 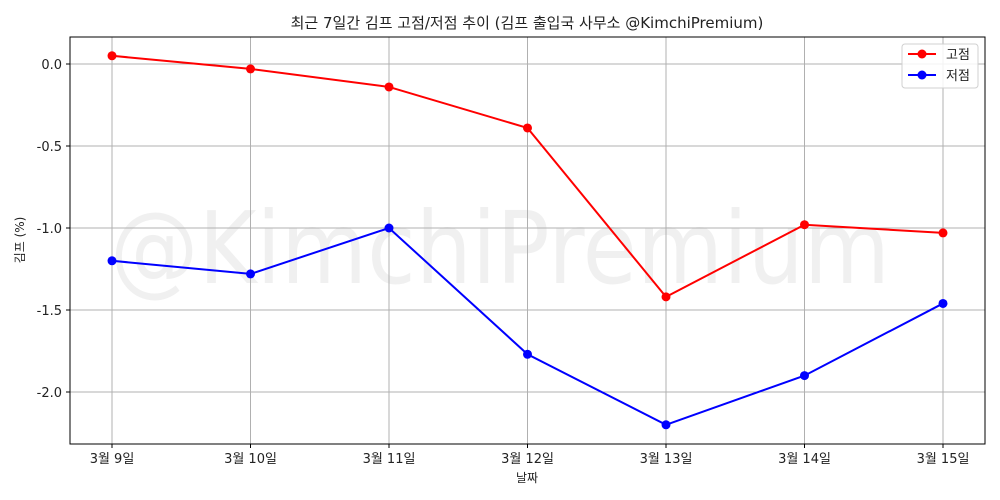 What do you see at coordinates (20, 240) in the screenshot?
I see `y-axis-label: 김프 (%)` at bounding box center [20, 240].